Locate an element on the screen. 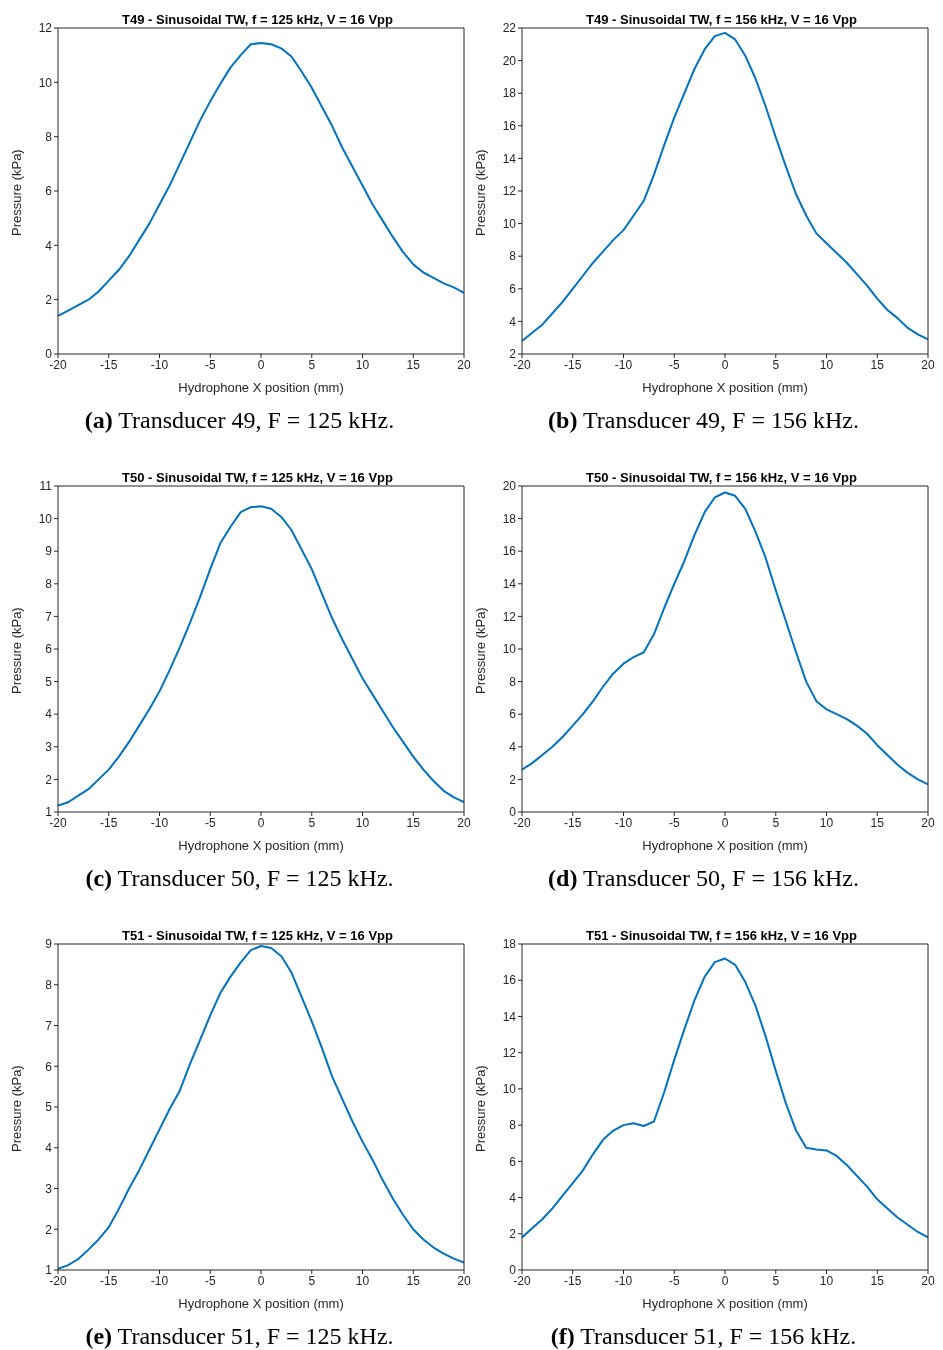 This screenshot has height=1350, width=943. text: (b) Transducer 49, F = 156 kHz. is located at coordinates (703, 420).